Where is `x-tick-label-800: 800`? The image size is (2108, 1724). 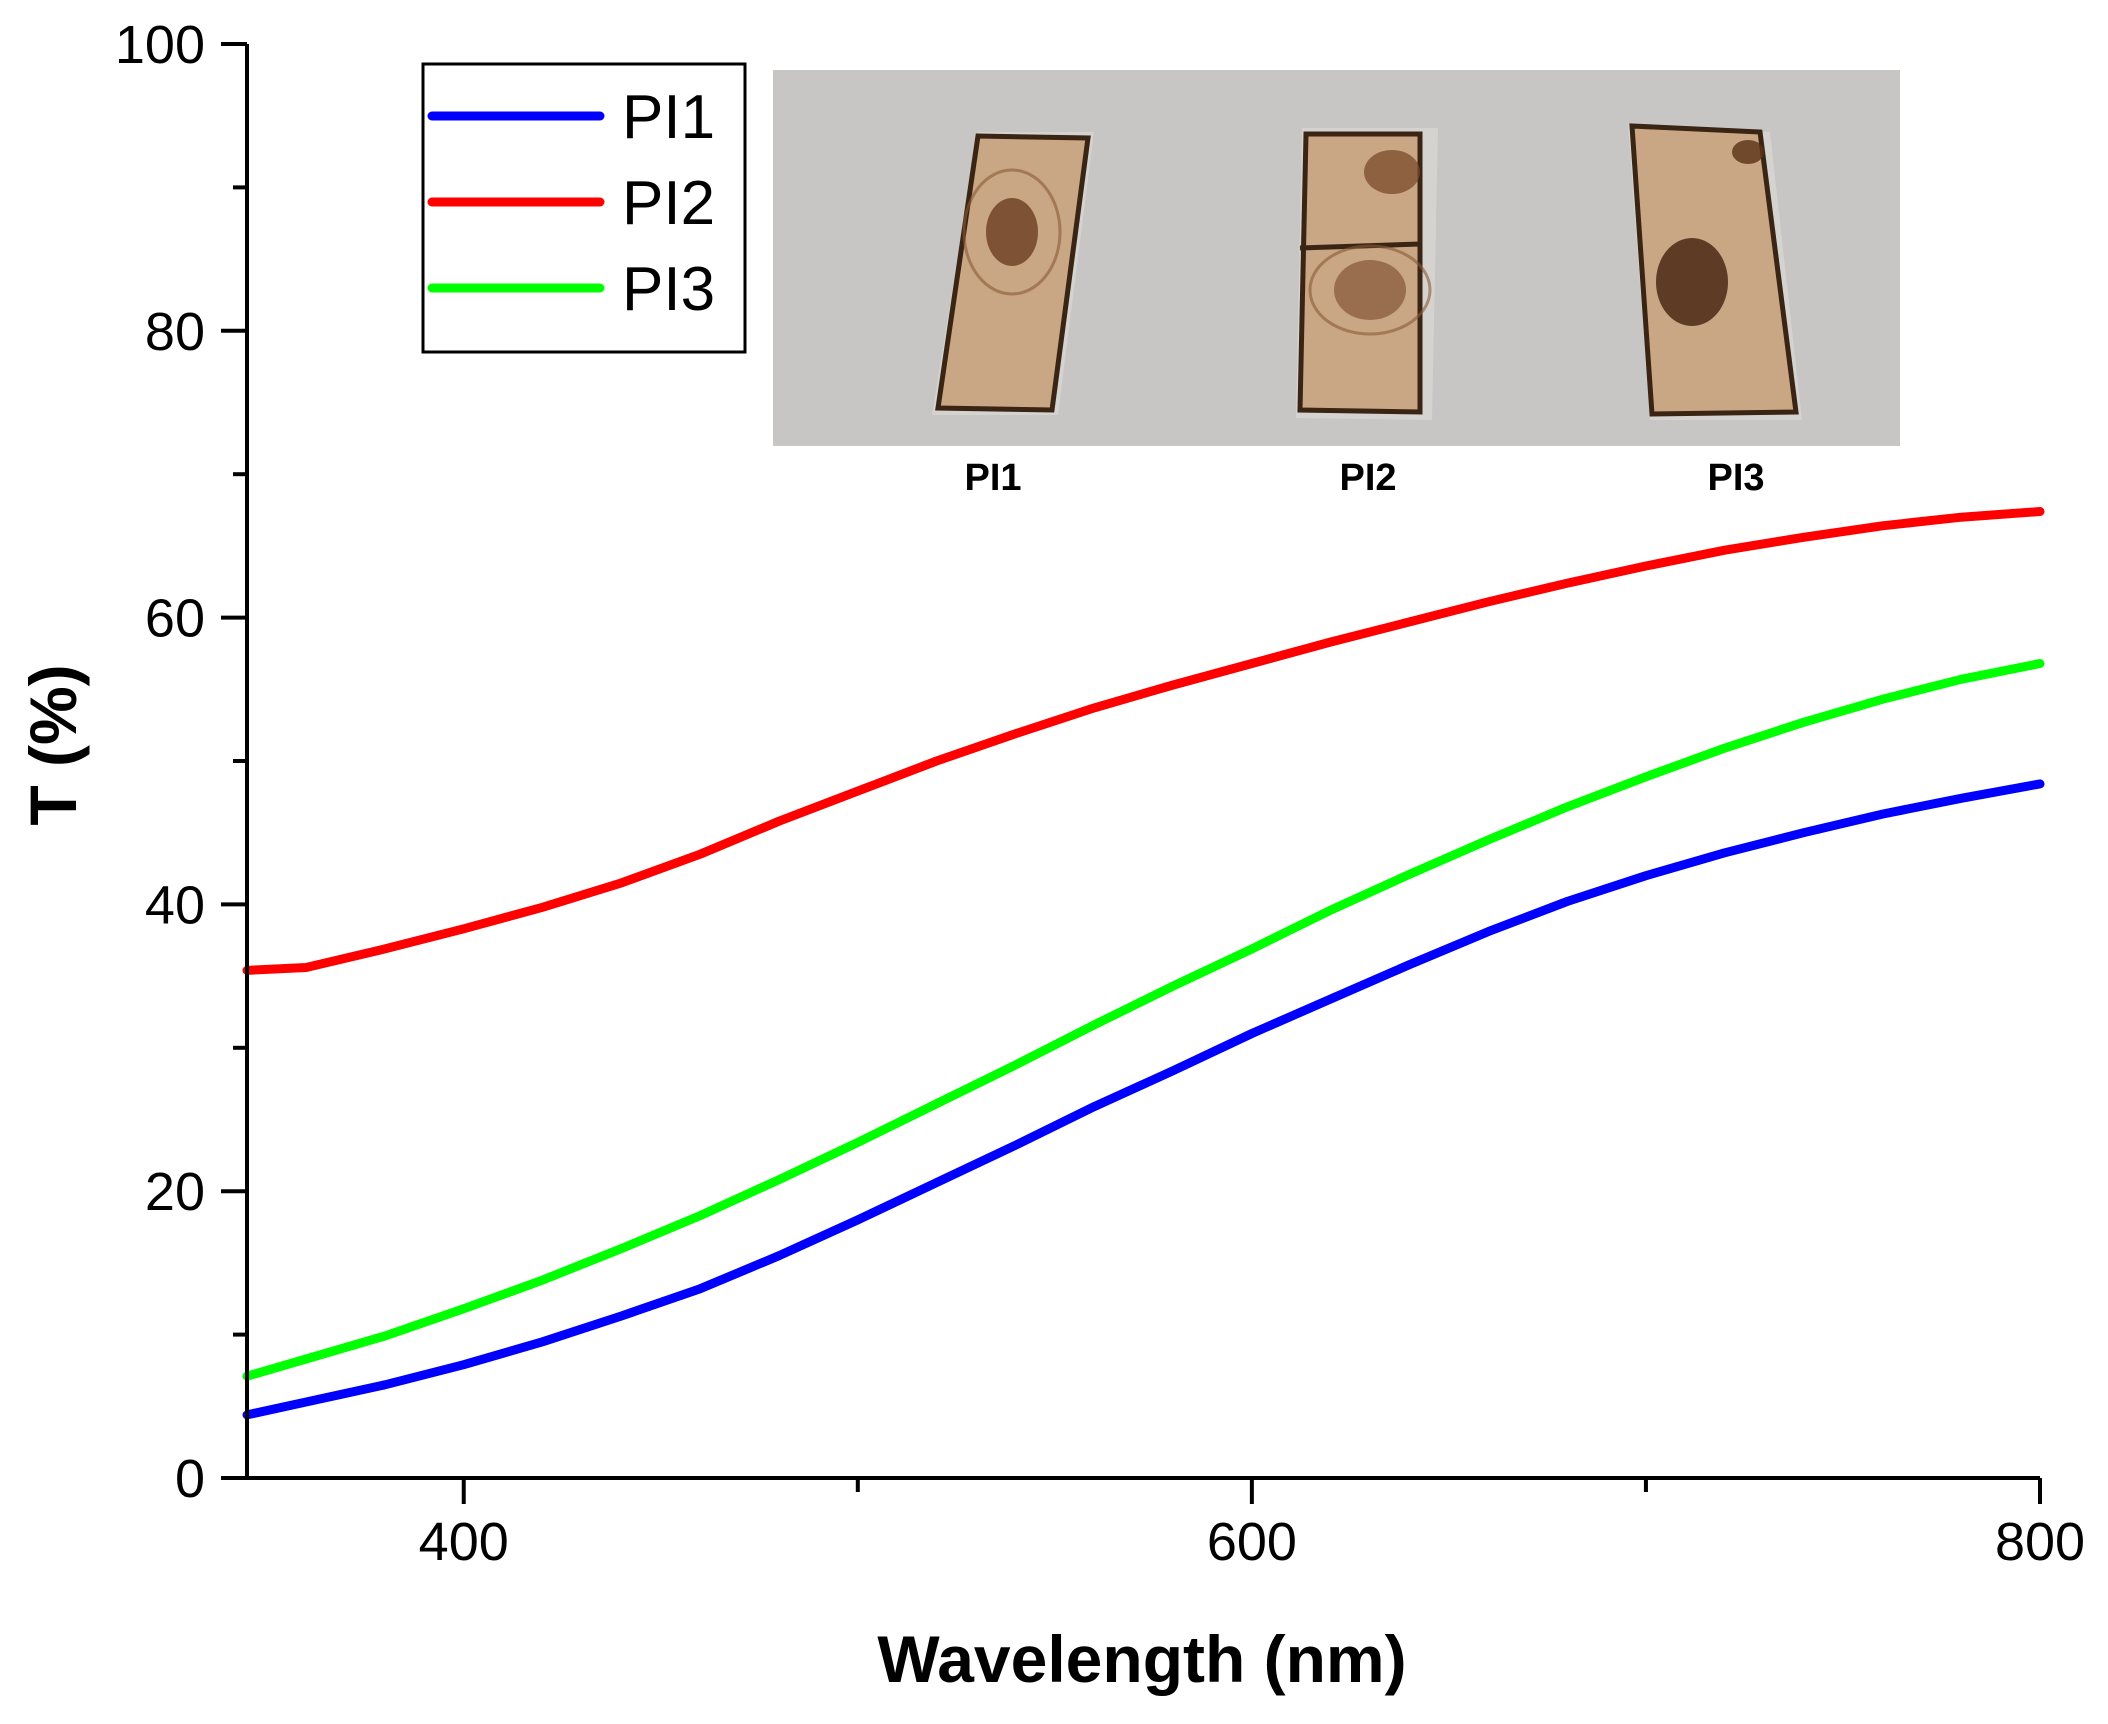 x-tick-label-800: 800 is located at coordinates (2040, 1542).